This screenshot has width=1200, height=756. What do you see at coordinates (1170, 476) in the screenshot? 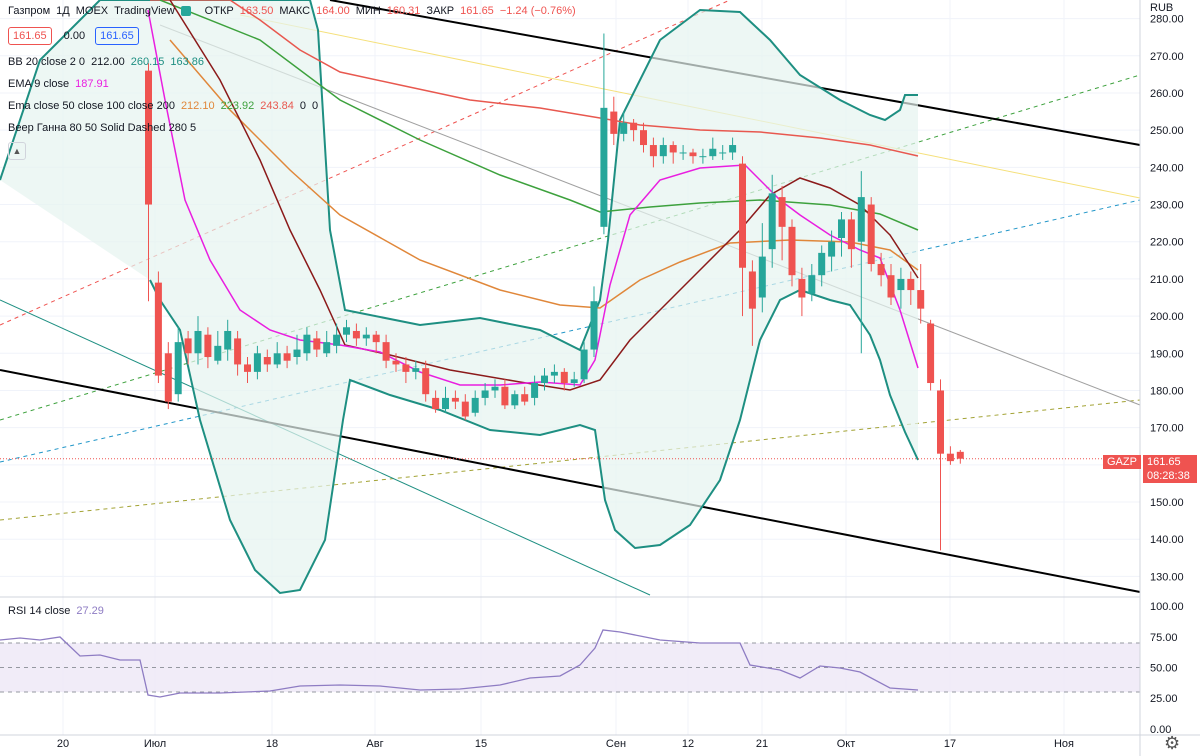
I see `countdown-tag: 08:28:38` at bounding box center [1170, 476].